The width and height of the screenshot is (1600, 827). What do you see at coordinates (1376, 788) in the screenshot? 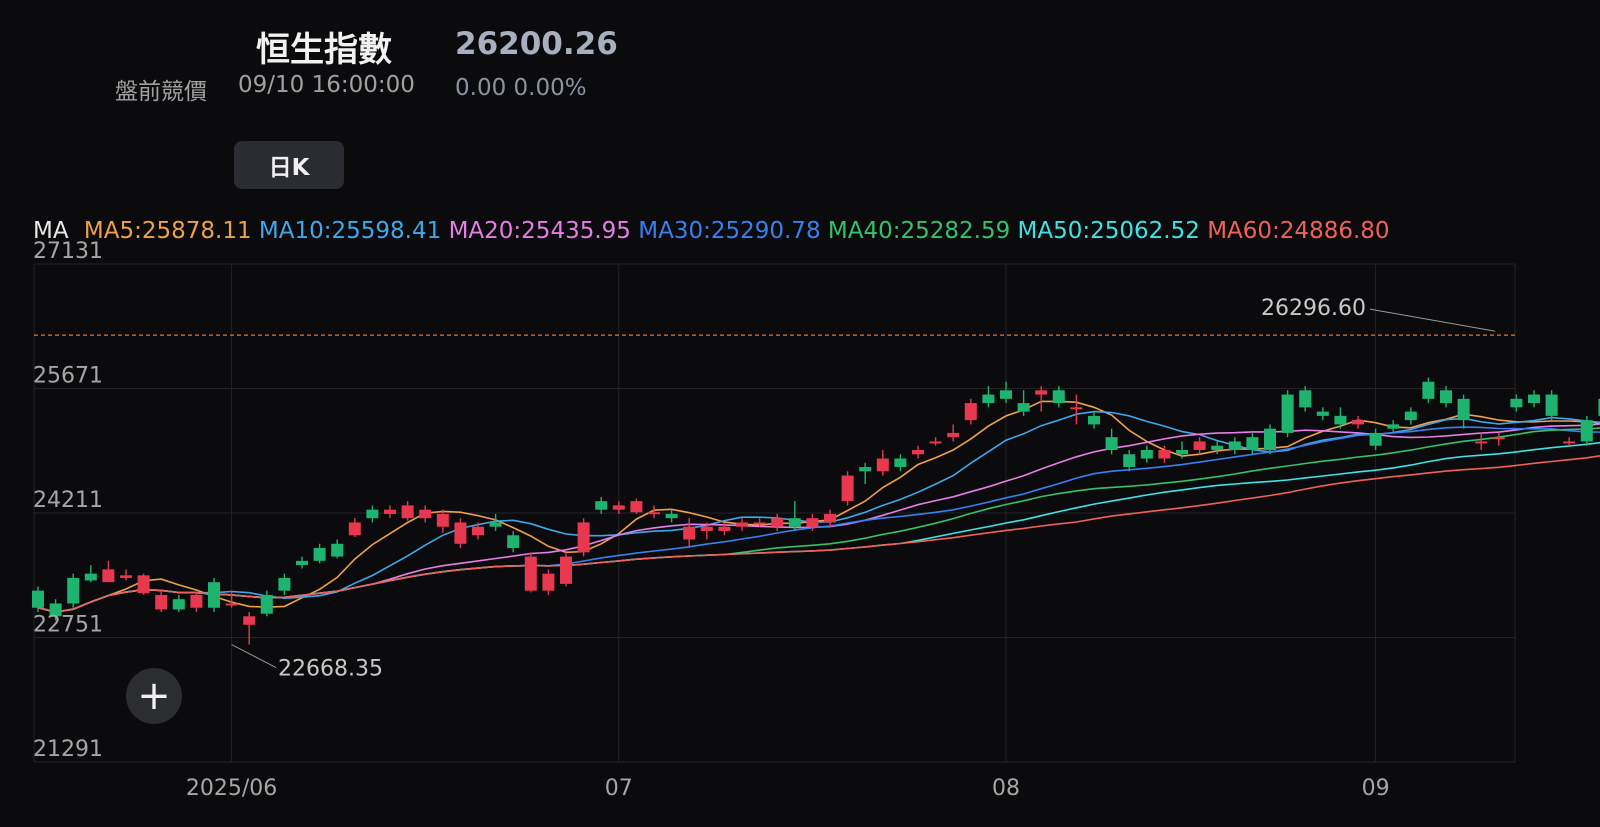
I see `x-tick-label: 09` at bounding box center [1376, 788].